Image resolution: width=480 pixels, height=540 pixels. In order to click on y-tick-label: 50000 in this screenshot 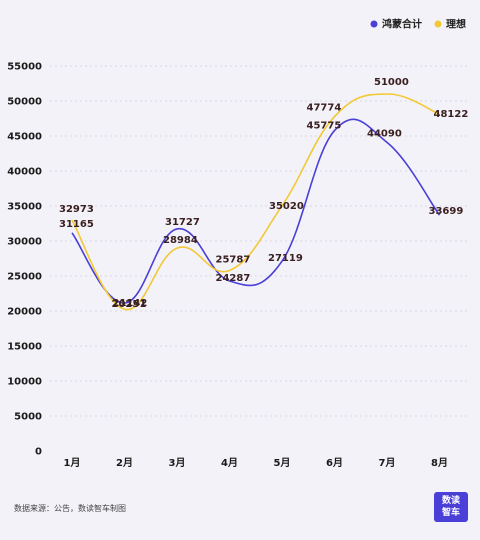, I will do `click(24, 102)`.